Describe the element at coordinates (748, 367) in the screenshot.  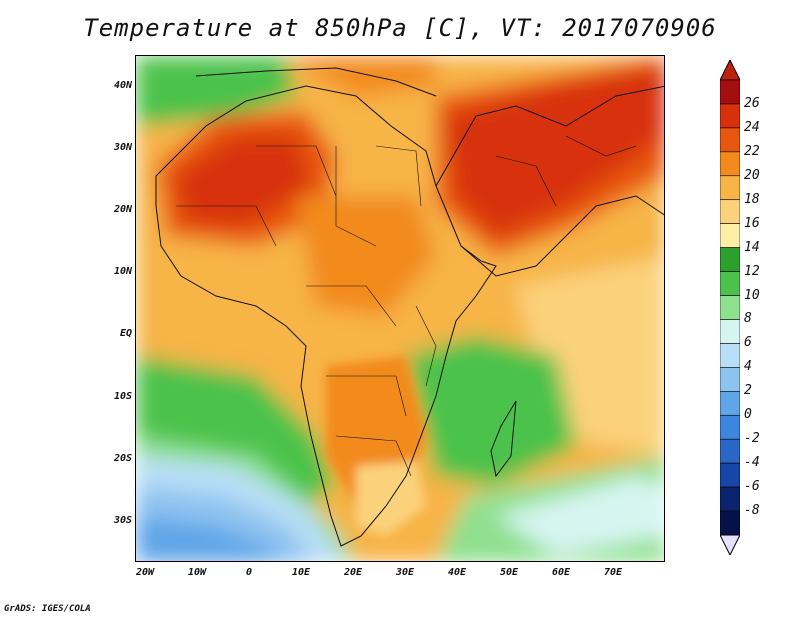
I see `colorbar-tick-label: 4` at that location.